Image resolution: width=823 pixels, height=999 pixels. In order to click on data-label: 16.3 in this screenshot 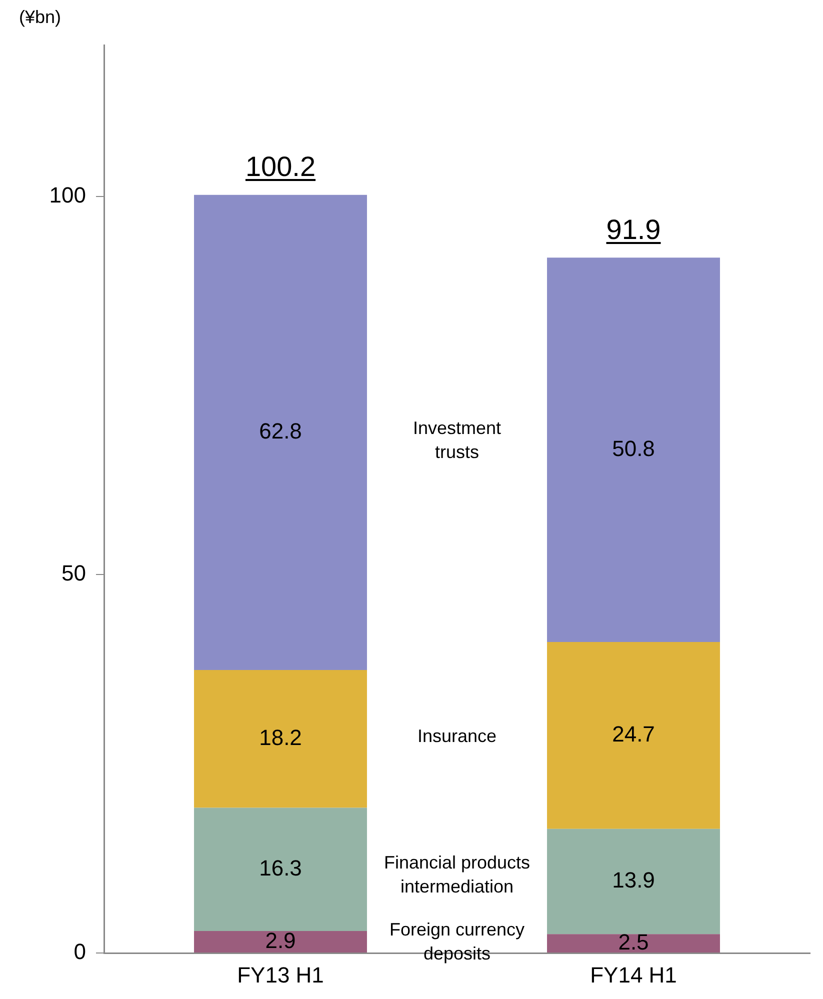, I will do `click(280, 867)`.